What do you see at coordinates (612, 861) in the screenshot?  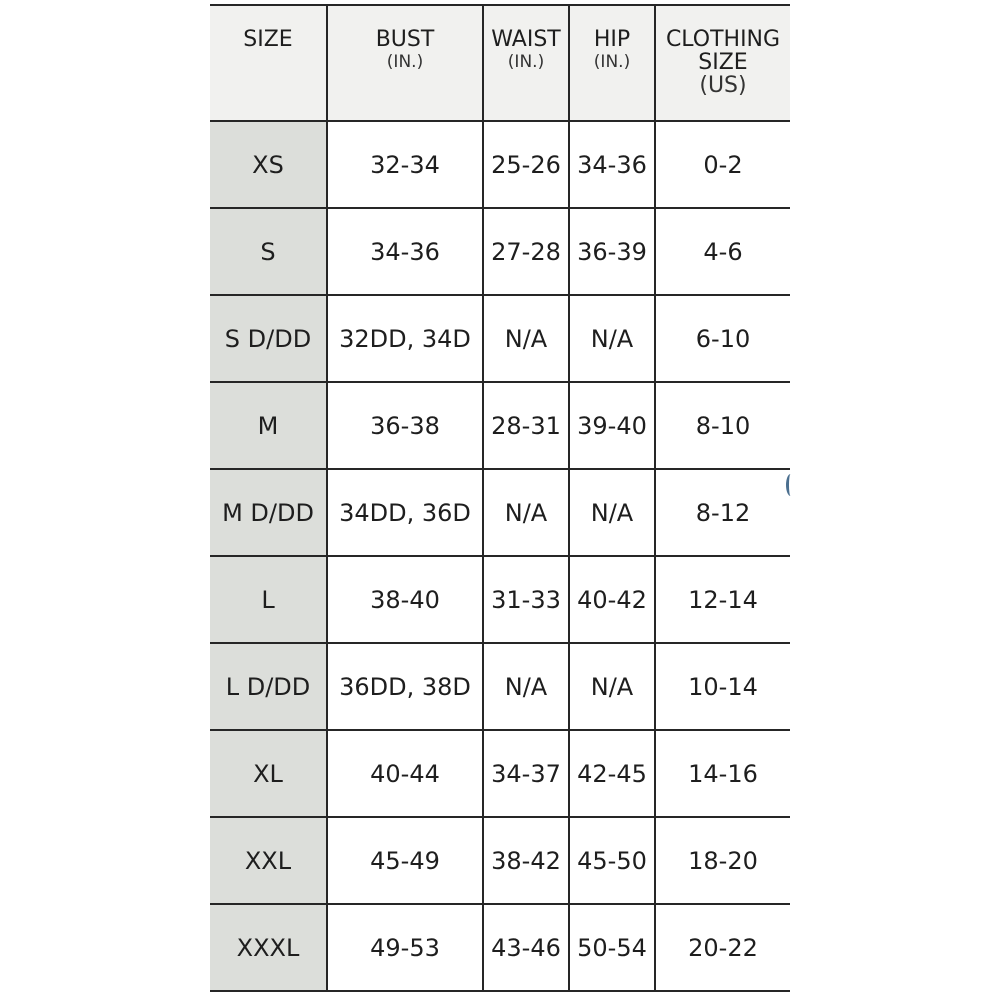 I see `cell-hip: 45-50` at bounding box center [612, 861].